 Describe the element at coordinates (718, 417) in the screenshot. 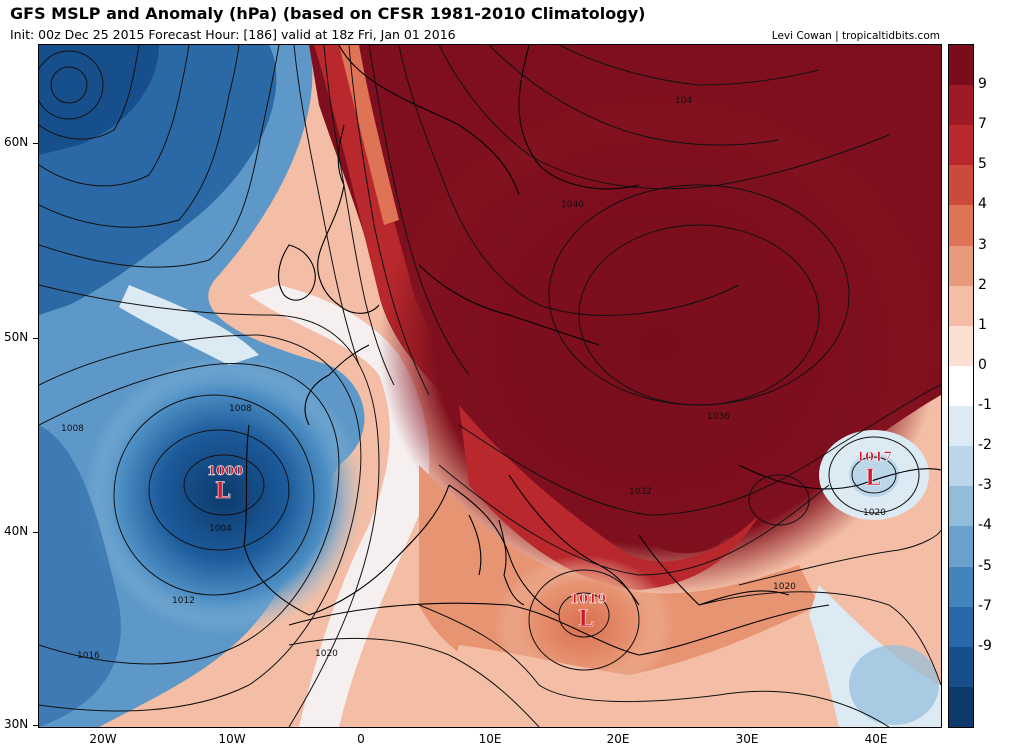

I see `isobar-label: 1036` at that location.